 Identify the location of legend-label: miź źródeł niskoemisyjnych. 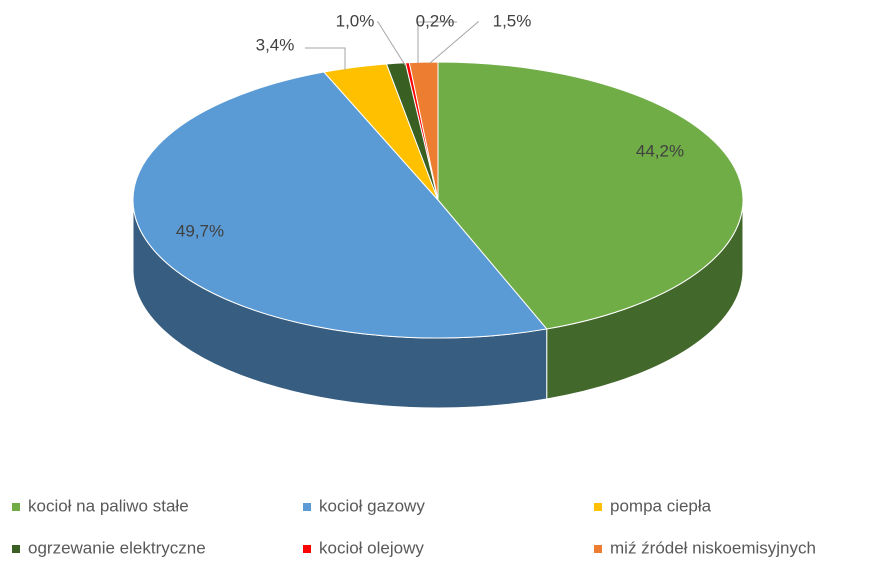
(713, 547).